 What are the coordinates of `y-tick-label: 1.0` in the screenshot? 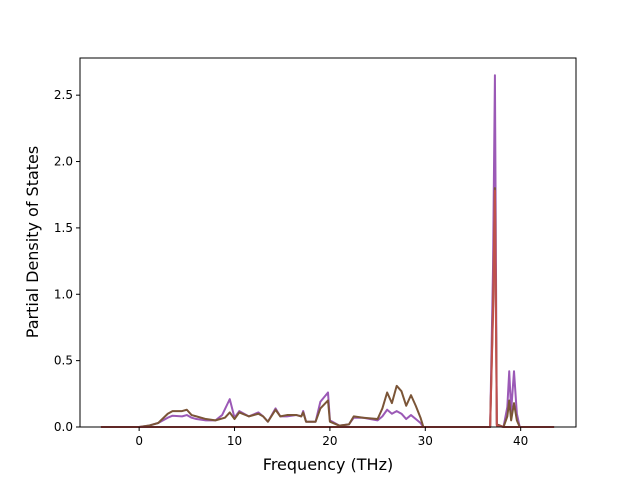 It's located at (63, 294).